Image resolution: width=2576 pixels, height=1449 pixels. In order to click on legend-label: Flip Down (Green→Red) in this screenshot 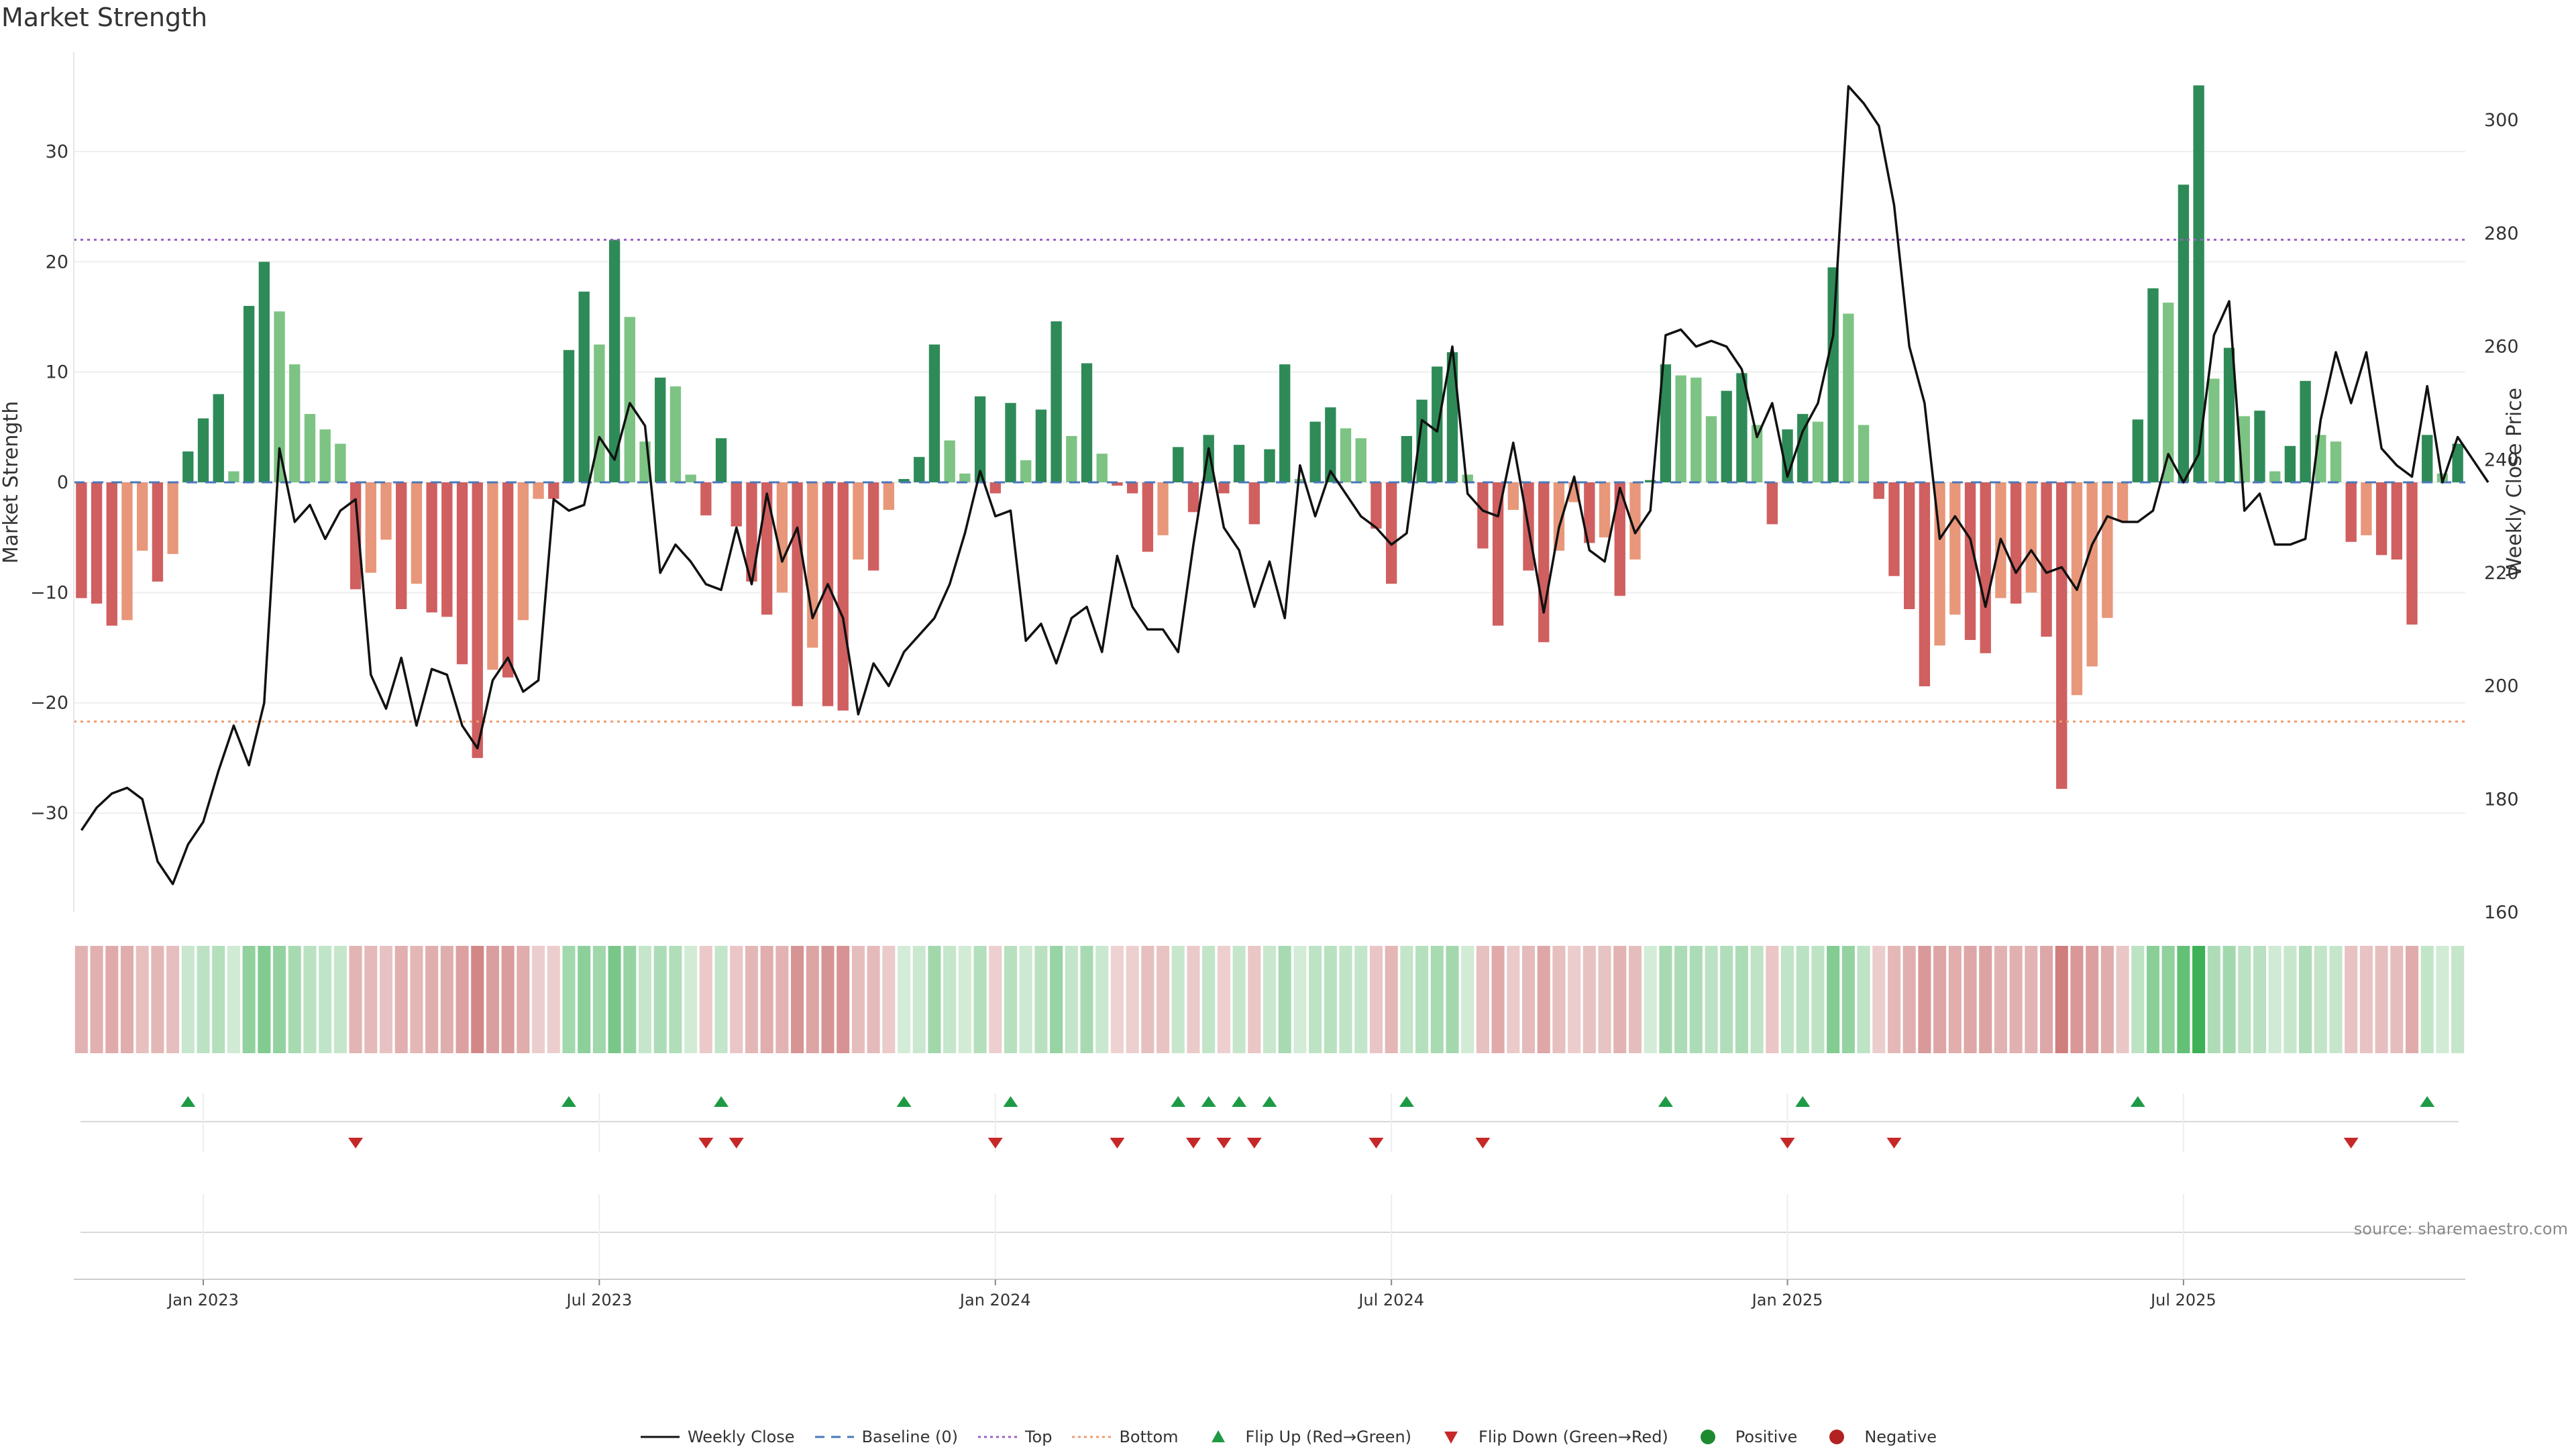, I will do `click(1573, 1437)`.